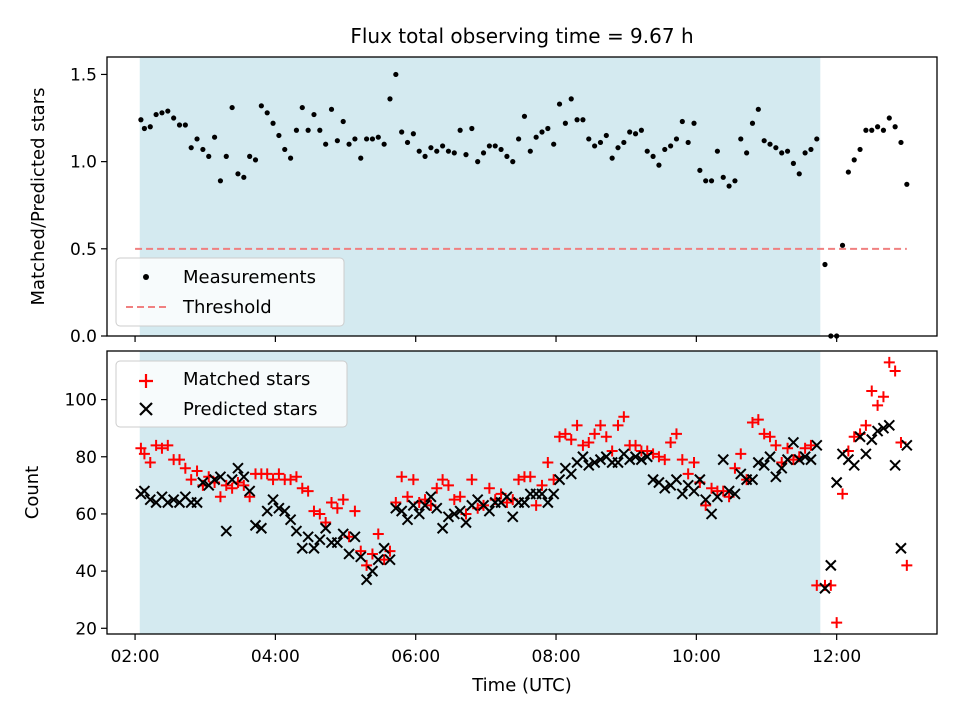 The width and height of the screenshot is (960, 720). I want to click on x-axis-label: Time (UTC), so click(521, 685).